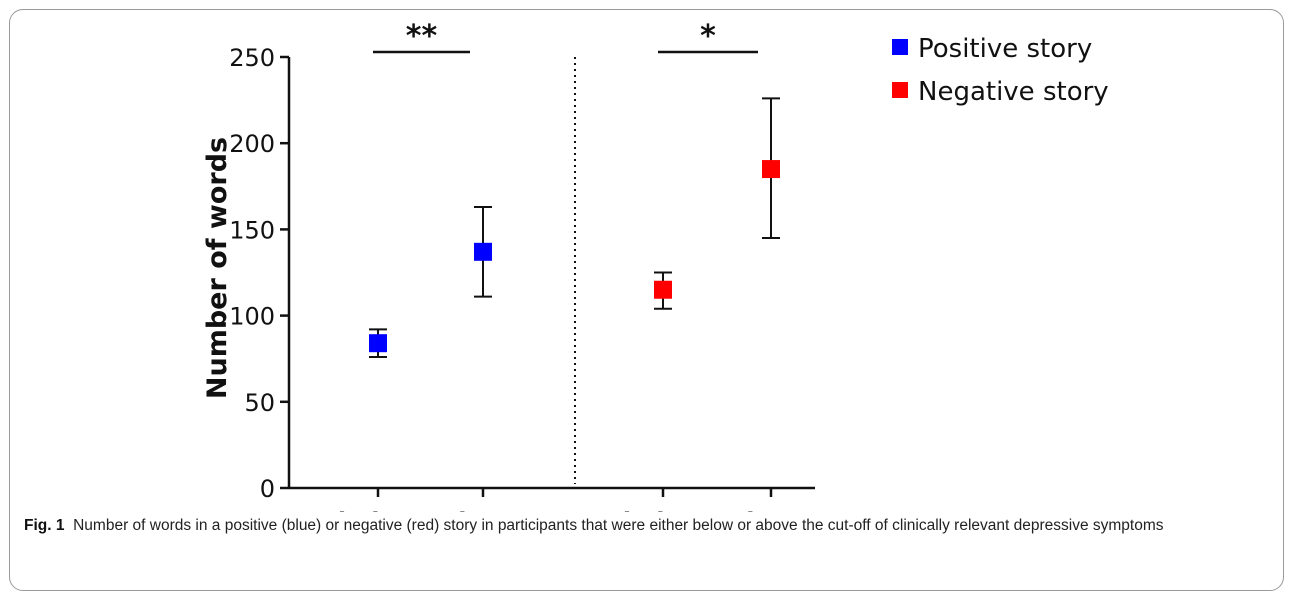 This screenshot has width=1295, height=602. What do you see at coordinates (267, 489) in the screenshot?
I see `y-tick-label: 0` at bounding box center [267, 489].